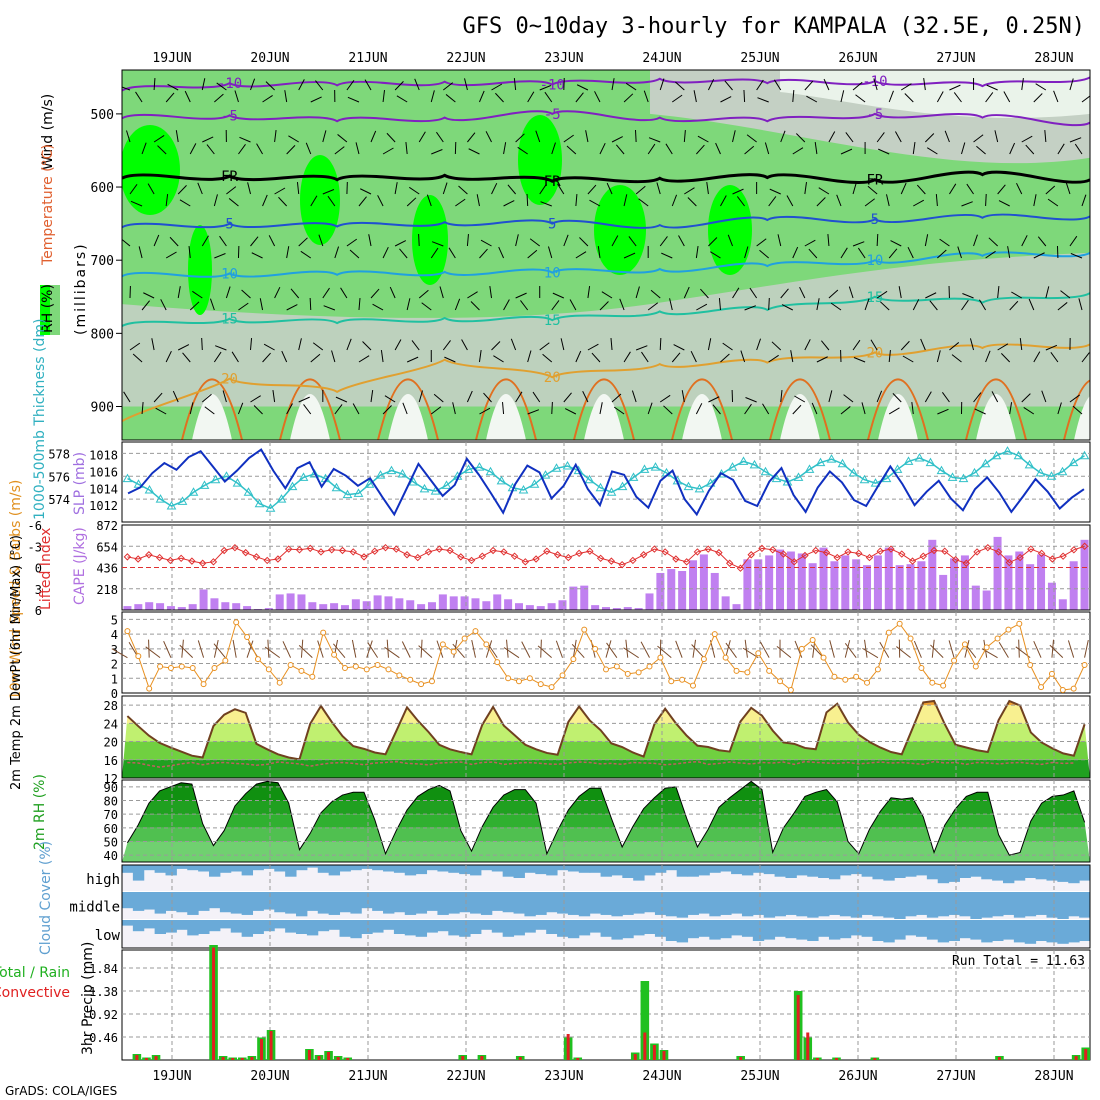 The width and height of the screenshot is (1100, 1100). What do you see at coordinates (103, 969) in the screenshot?
I see `precip-tick-label: 1.84` at bounding box center [103, 969].